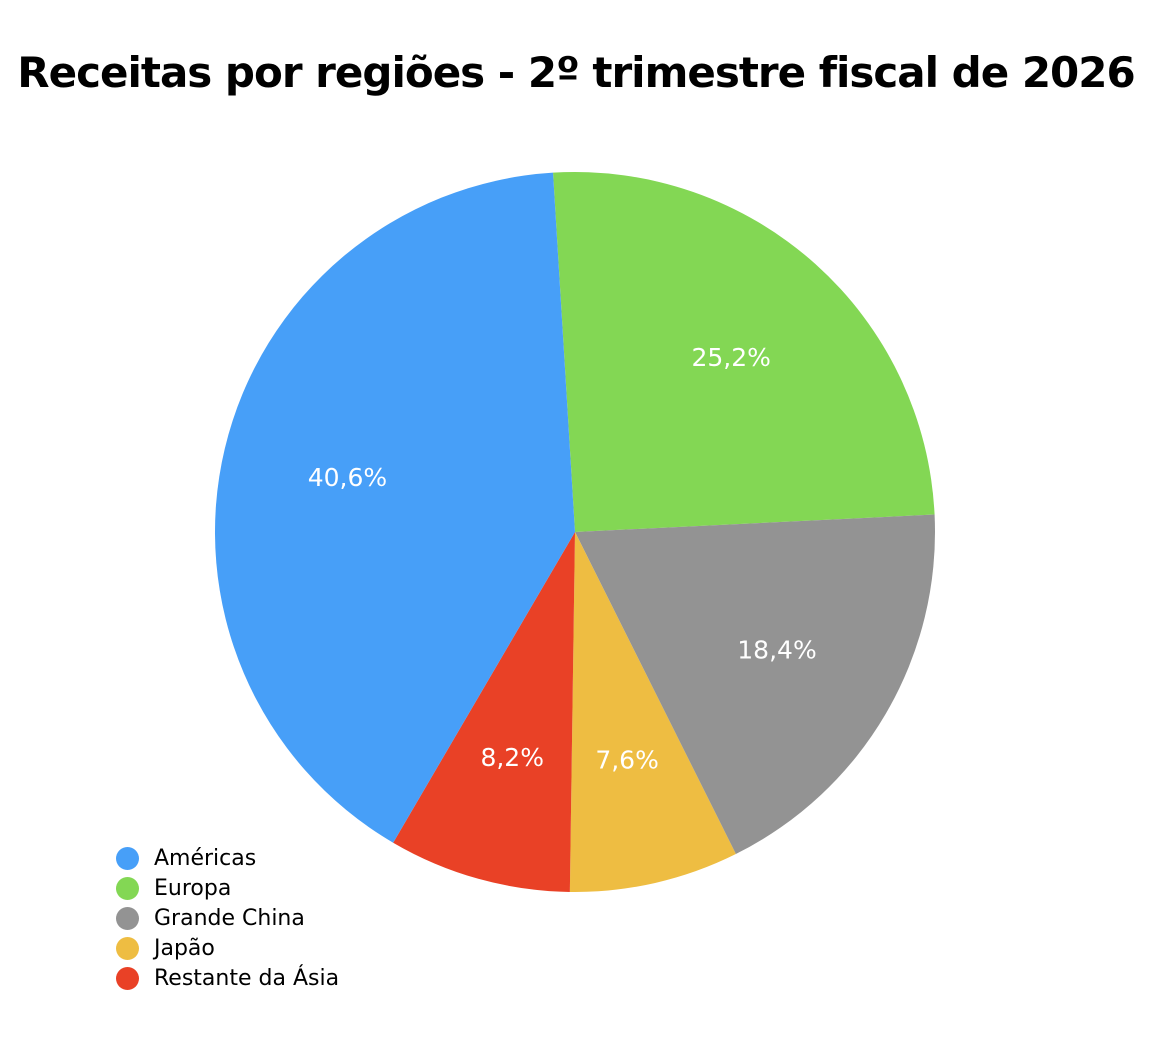 The image size is (1152, 1050). What do you see at coordinates (247, 978) in the screenshot?
I see `legend-label: Restante da Ásia` at bounding box center [247, 978].